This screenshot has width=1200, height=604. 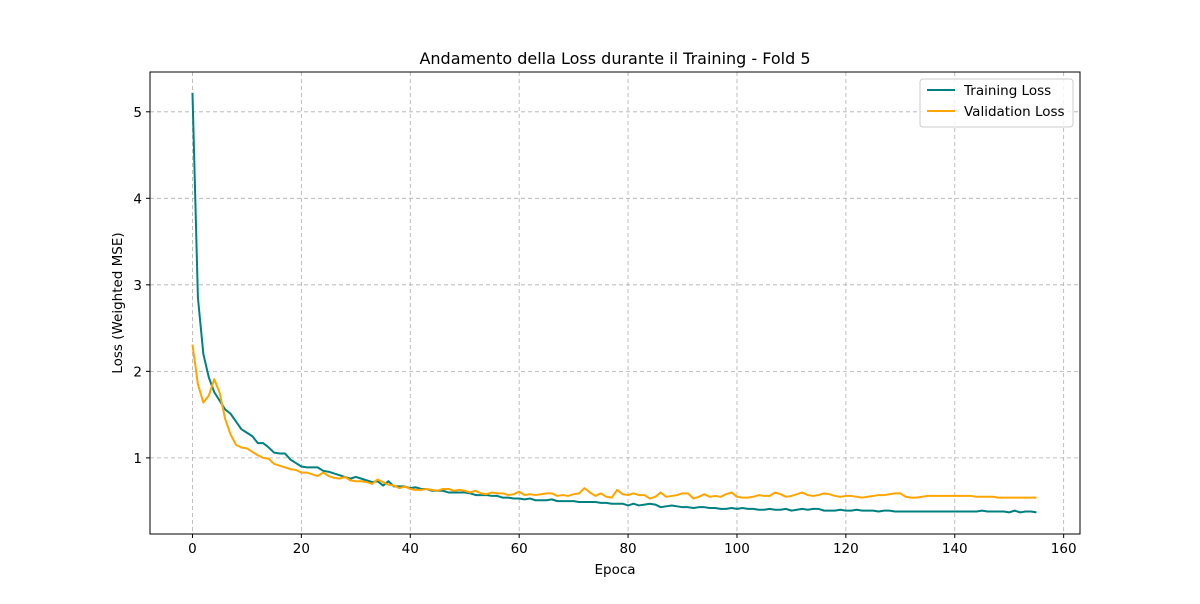 I want to click on y-axis-ticks: 1 2 3 4 5, so click(x=141, y=286).